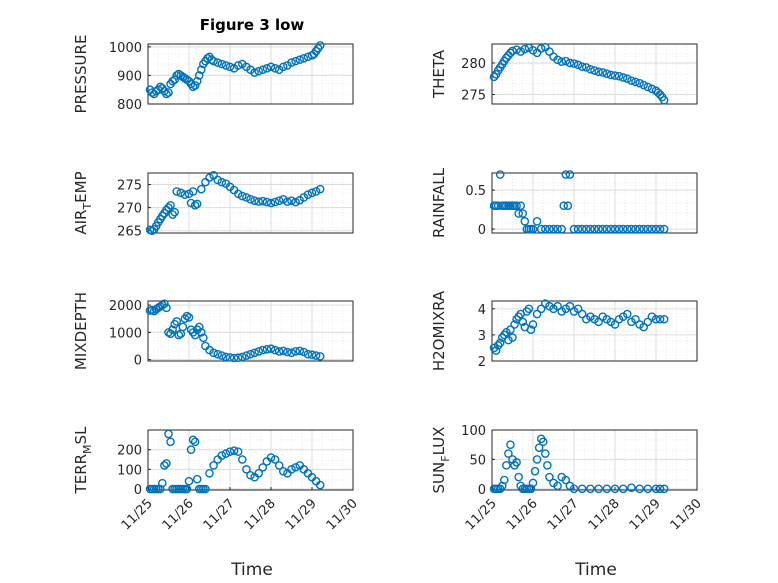 Image resolution: width=778 pixels, height=583 pixels. Describe the element at coordinates (482, 362) in the screenshot. I see `y-tick-label: 2` at that location.